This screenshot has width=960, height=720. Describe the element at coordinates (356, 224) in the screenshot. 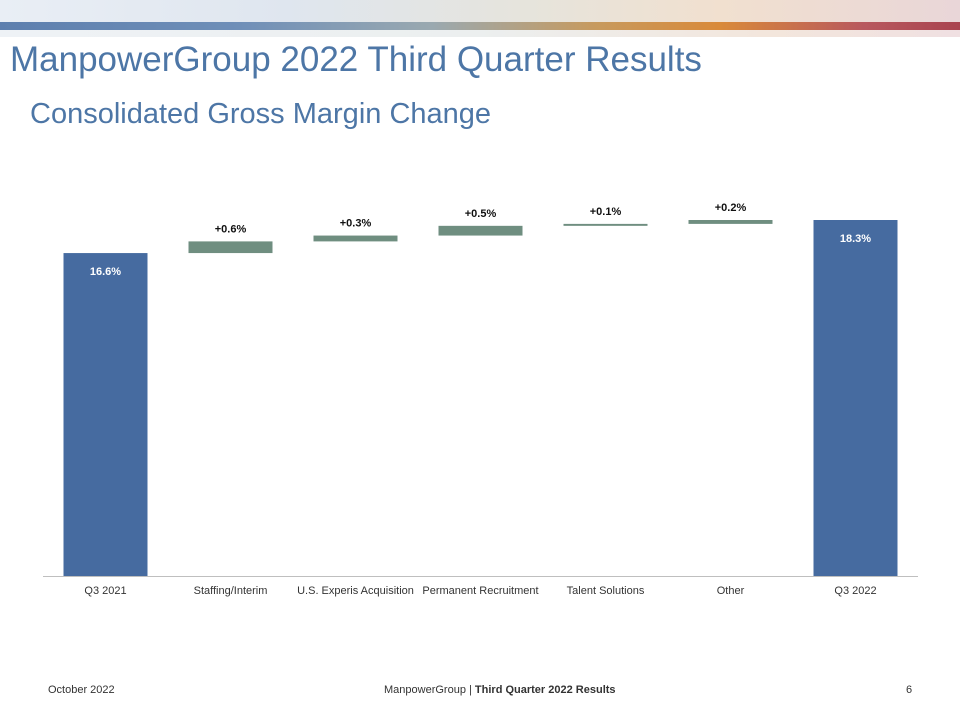

I see `data-label-u-s-experis-acquisition: +0.3%` at that location.